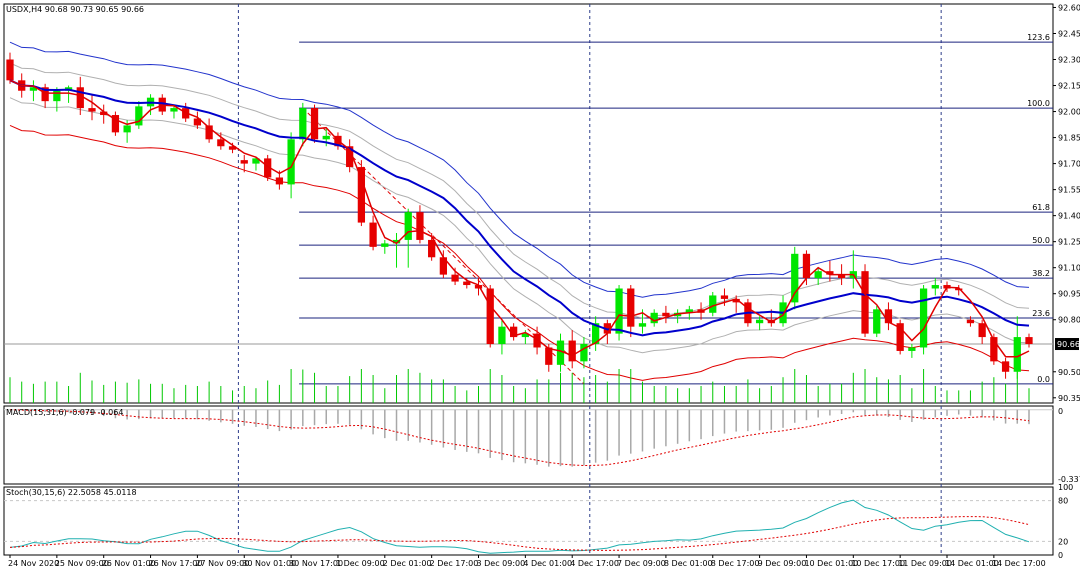 Image resolution: width=1080 pixels, height=573 pixels. I want to click on macd-axis-bottom: -0.337, so click(1069, 479).